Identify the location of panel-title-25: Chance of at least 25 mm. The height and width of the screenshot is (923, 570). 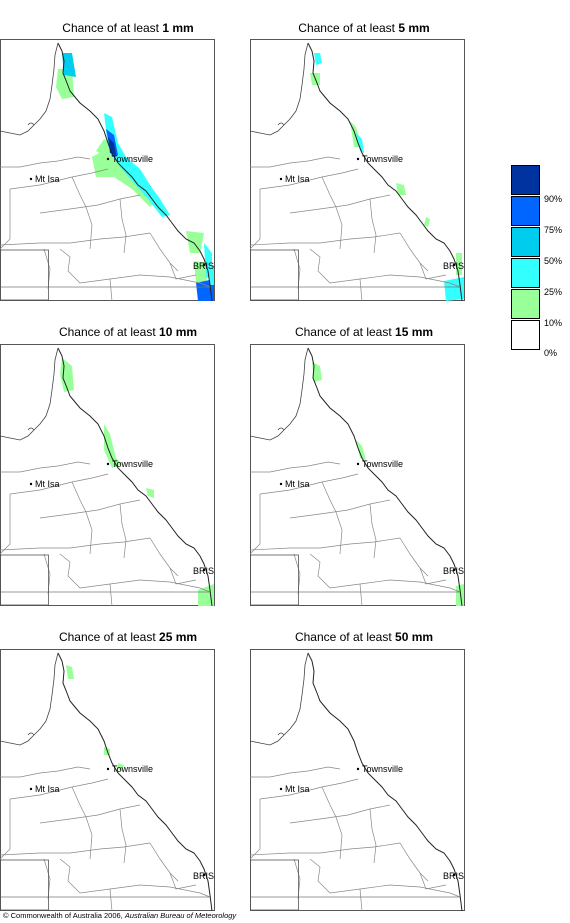
(128, 637).